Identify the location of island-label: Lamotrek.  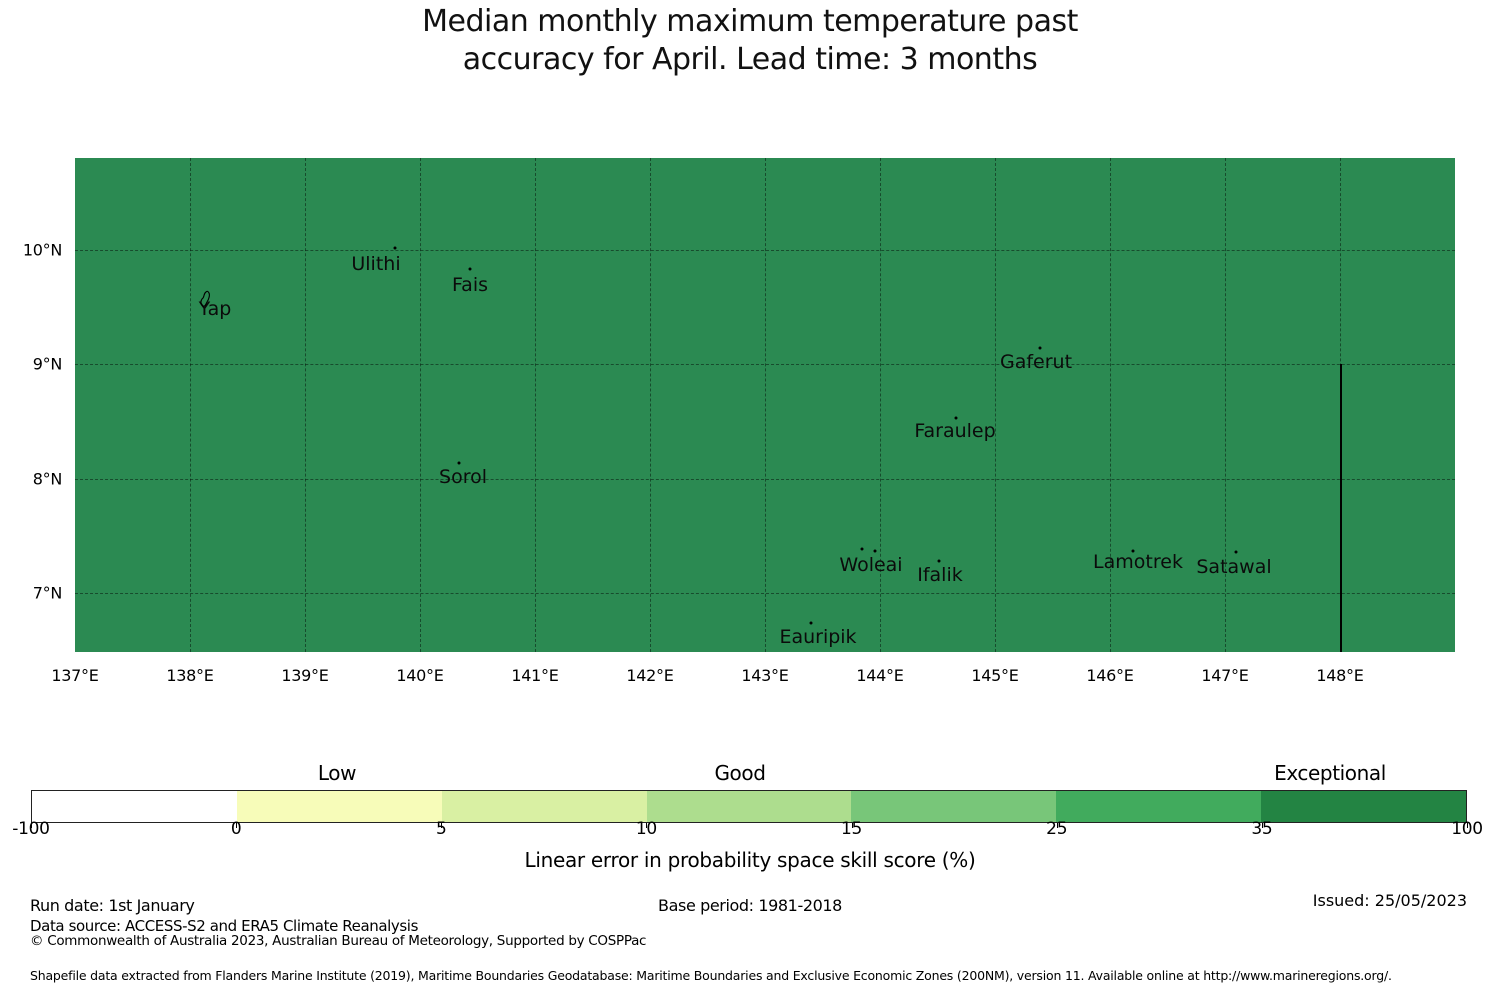
(1138, 562).